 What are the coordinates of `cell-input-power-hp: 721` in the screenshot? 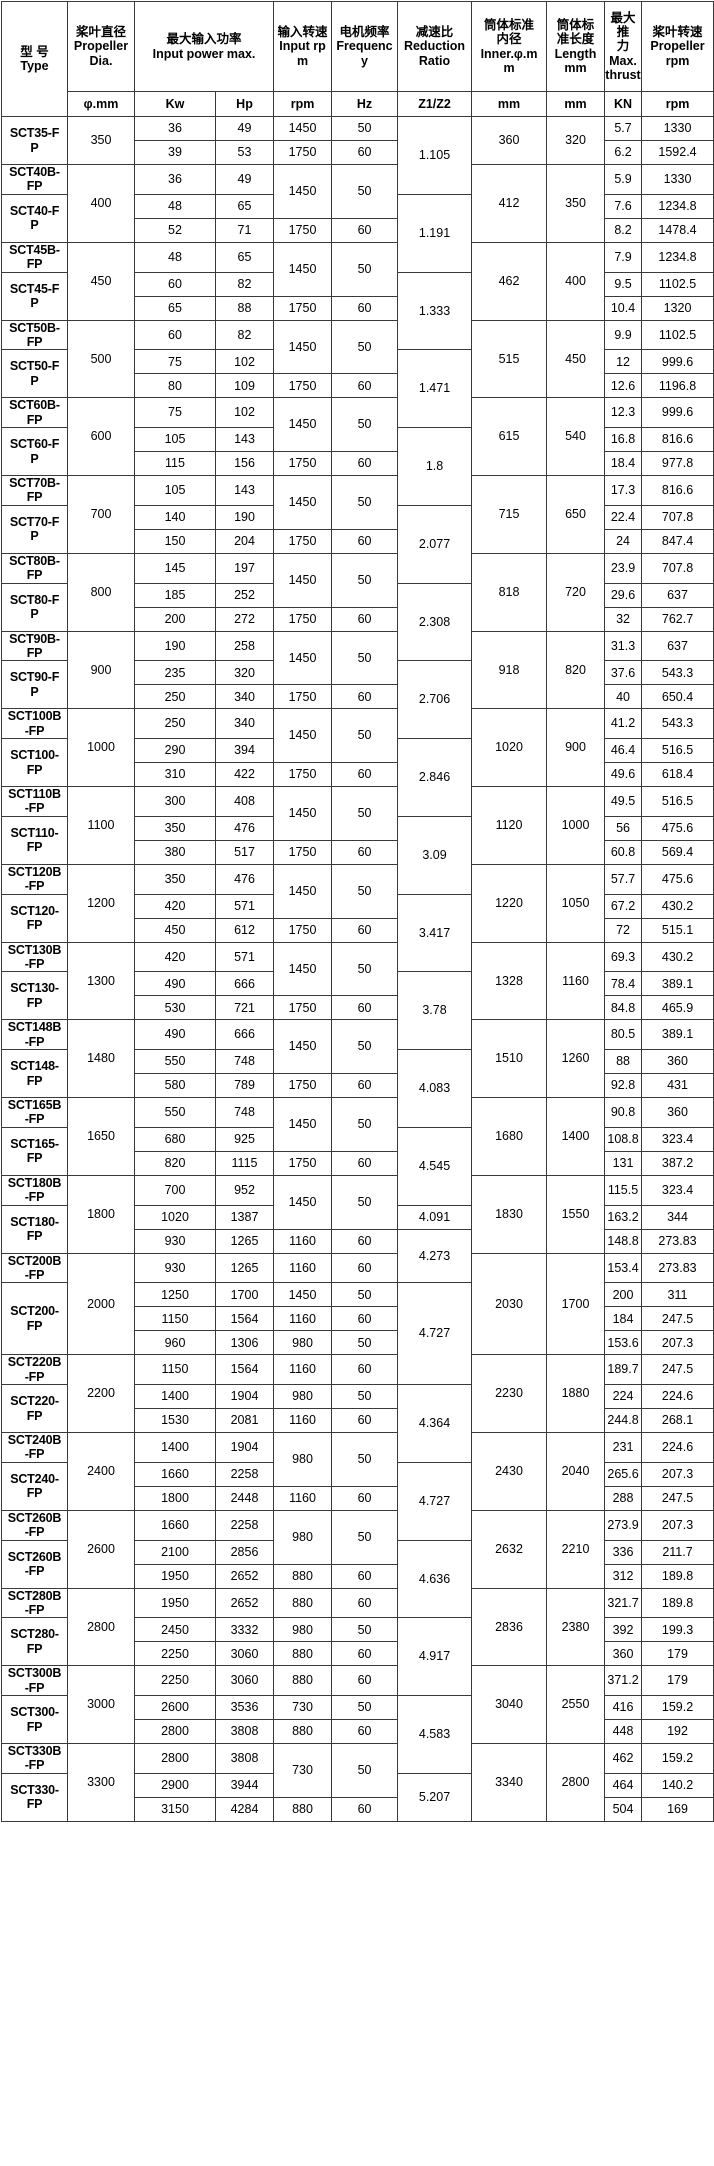 It's located at (244, 1008).